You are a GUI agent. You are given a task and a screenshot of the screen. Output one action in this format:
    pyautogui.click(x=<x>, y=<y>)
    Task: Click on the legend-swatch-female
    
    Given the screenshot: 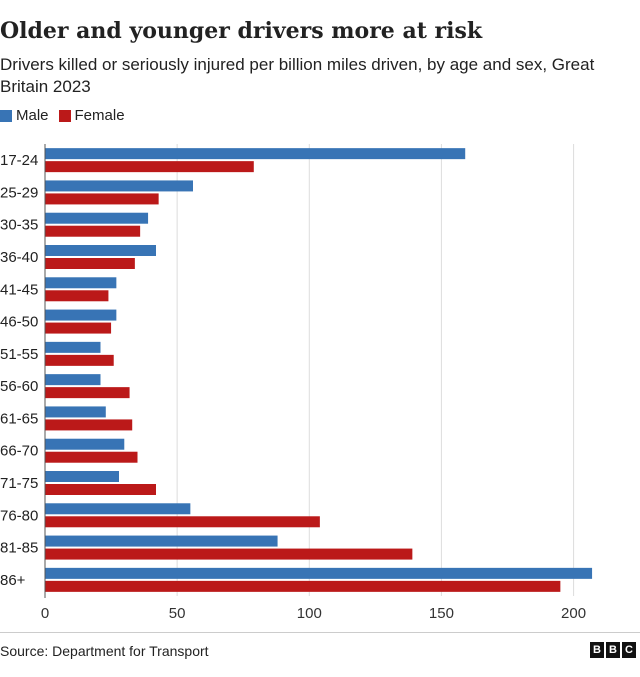 What is the action you would take?
    pyautogui.click(x=64, y=115)
    